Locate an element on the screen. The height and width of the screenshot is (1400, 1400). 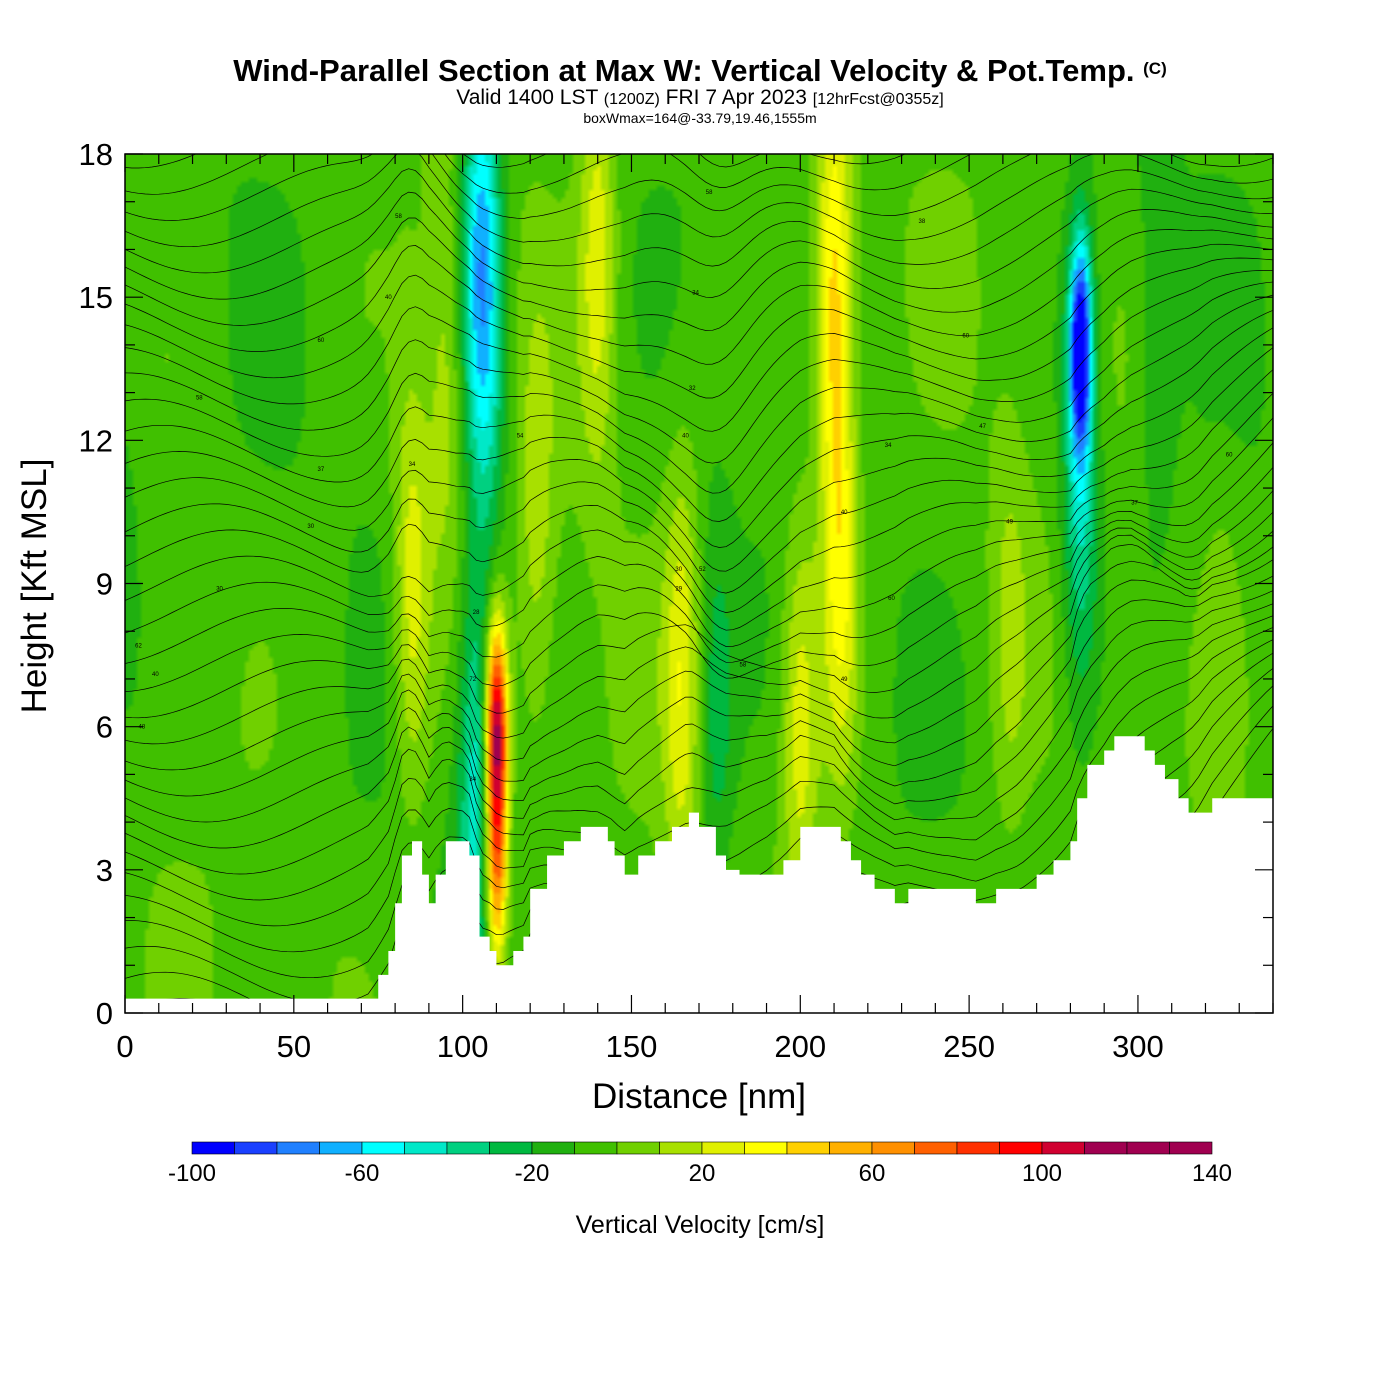
colorbar-labels: -100 -60 -20 20 60 100 140 is located at coordinates (700, 1173).